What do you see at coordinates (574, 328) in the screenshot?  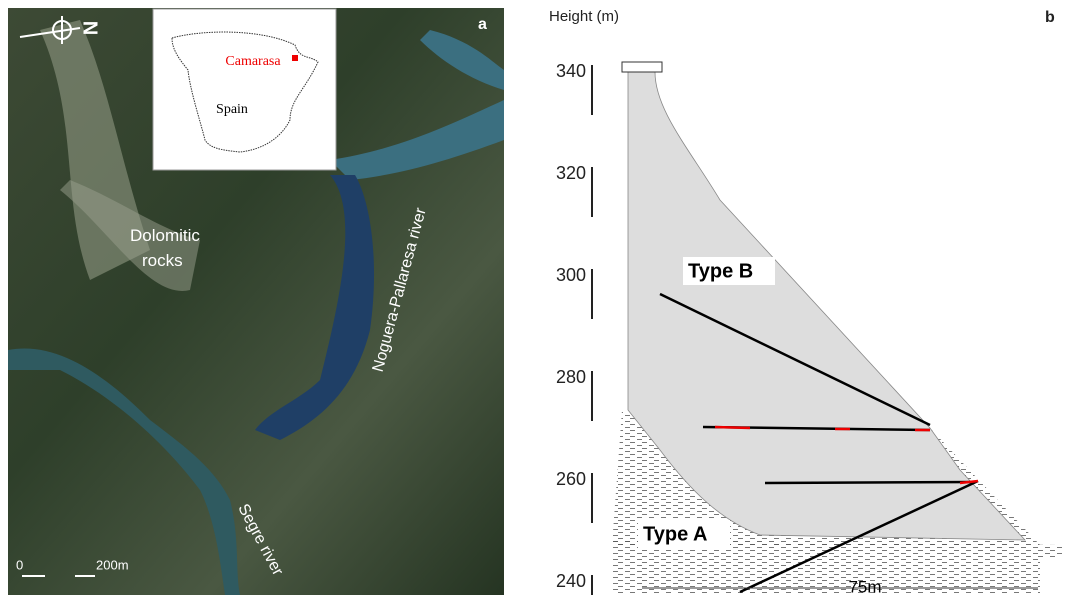 I see `y-axis: 340 320 300 280 260 240` at bounding box center [574, 328].